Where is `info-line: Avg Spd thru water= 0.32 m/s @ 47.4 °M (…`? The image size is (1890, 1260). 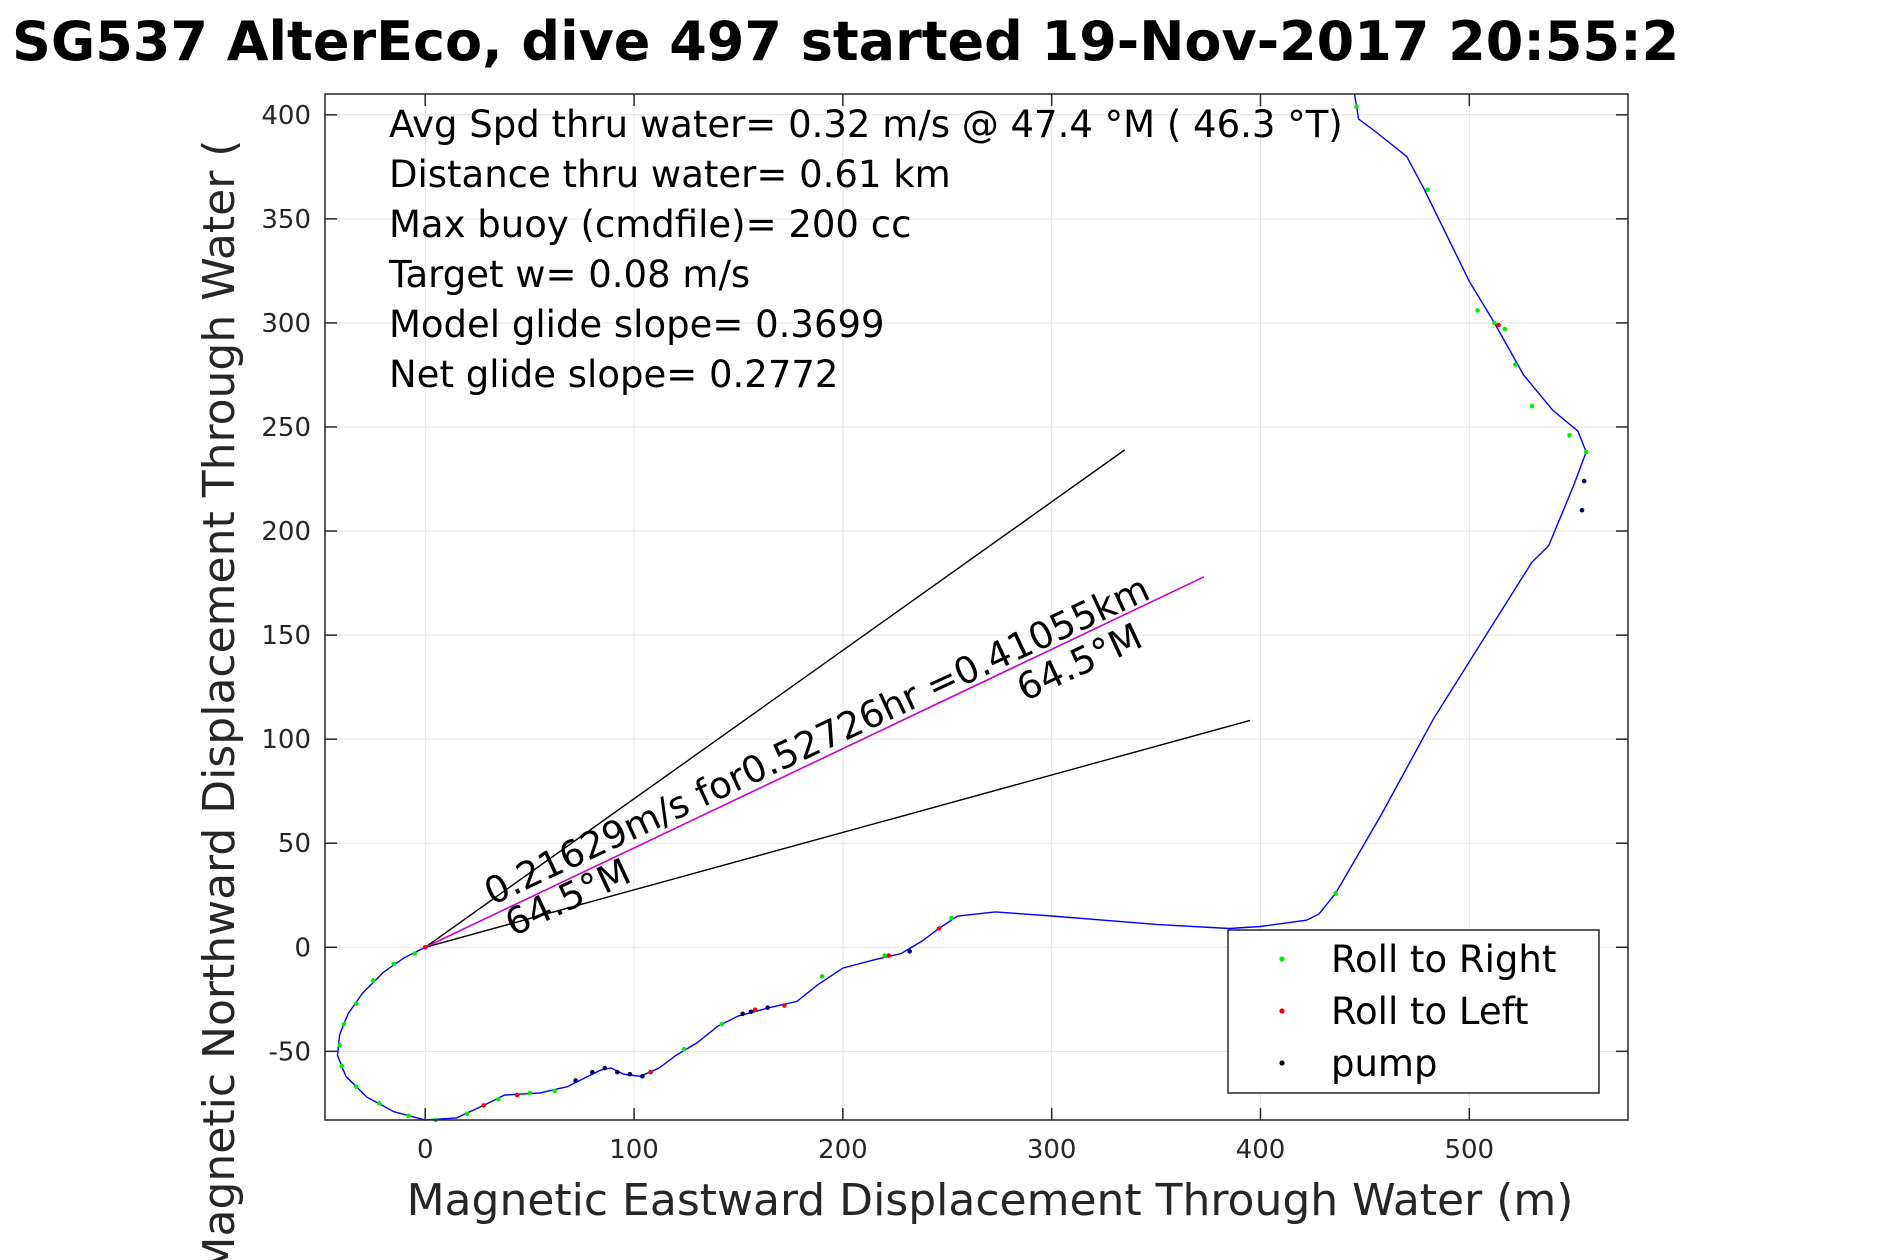
info-line: Avg Spd thru water= 0.32 m/s @ 47.4 °M (… is located at coordinates (866, 124).